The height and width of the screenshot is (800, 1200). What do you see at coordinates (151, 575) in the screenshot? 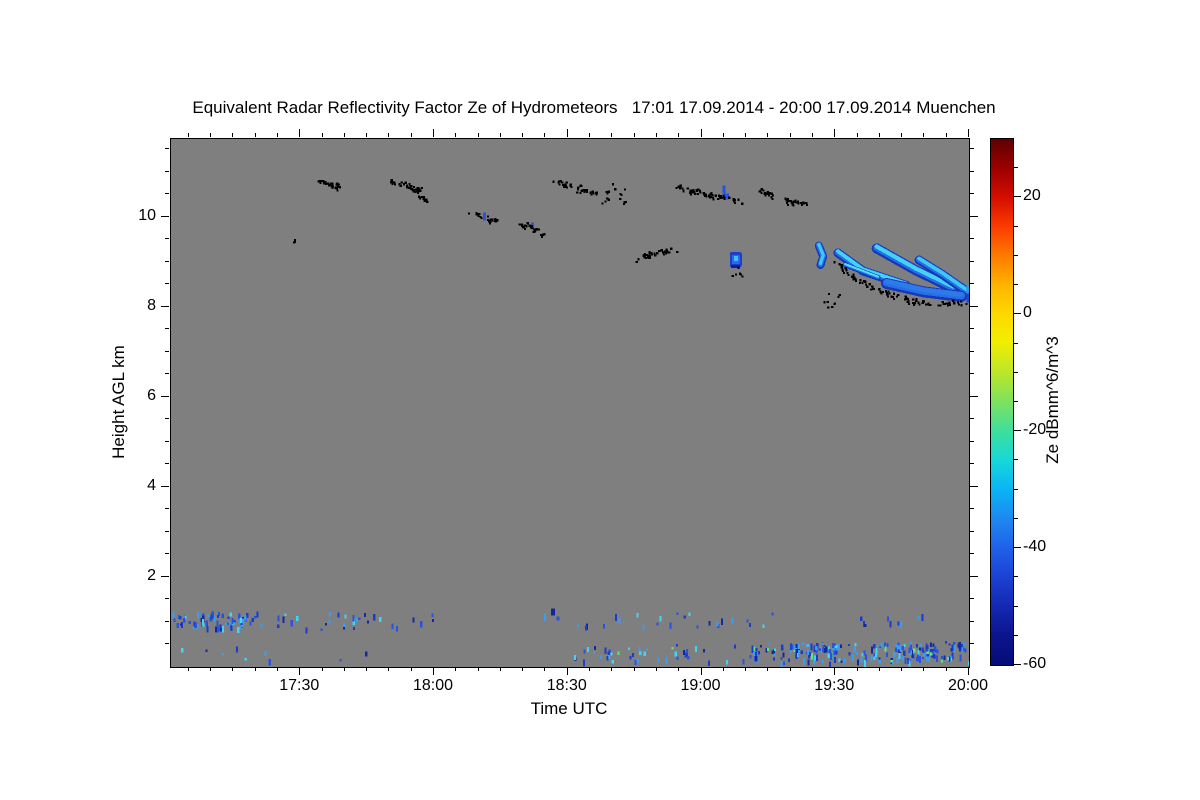
I see `y-tick-label: 2` at bounding box center [151, 575].